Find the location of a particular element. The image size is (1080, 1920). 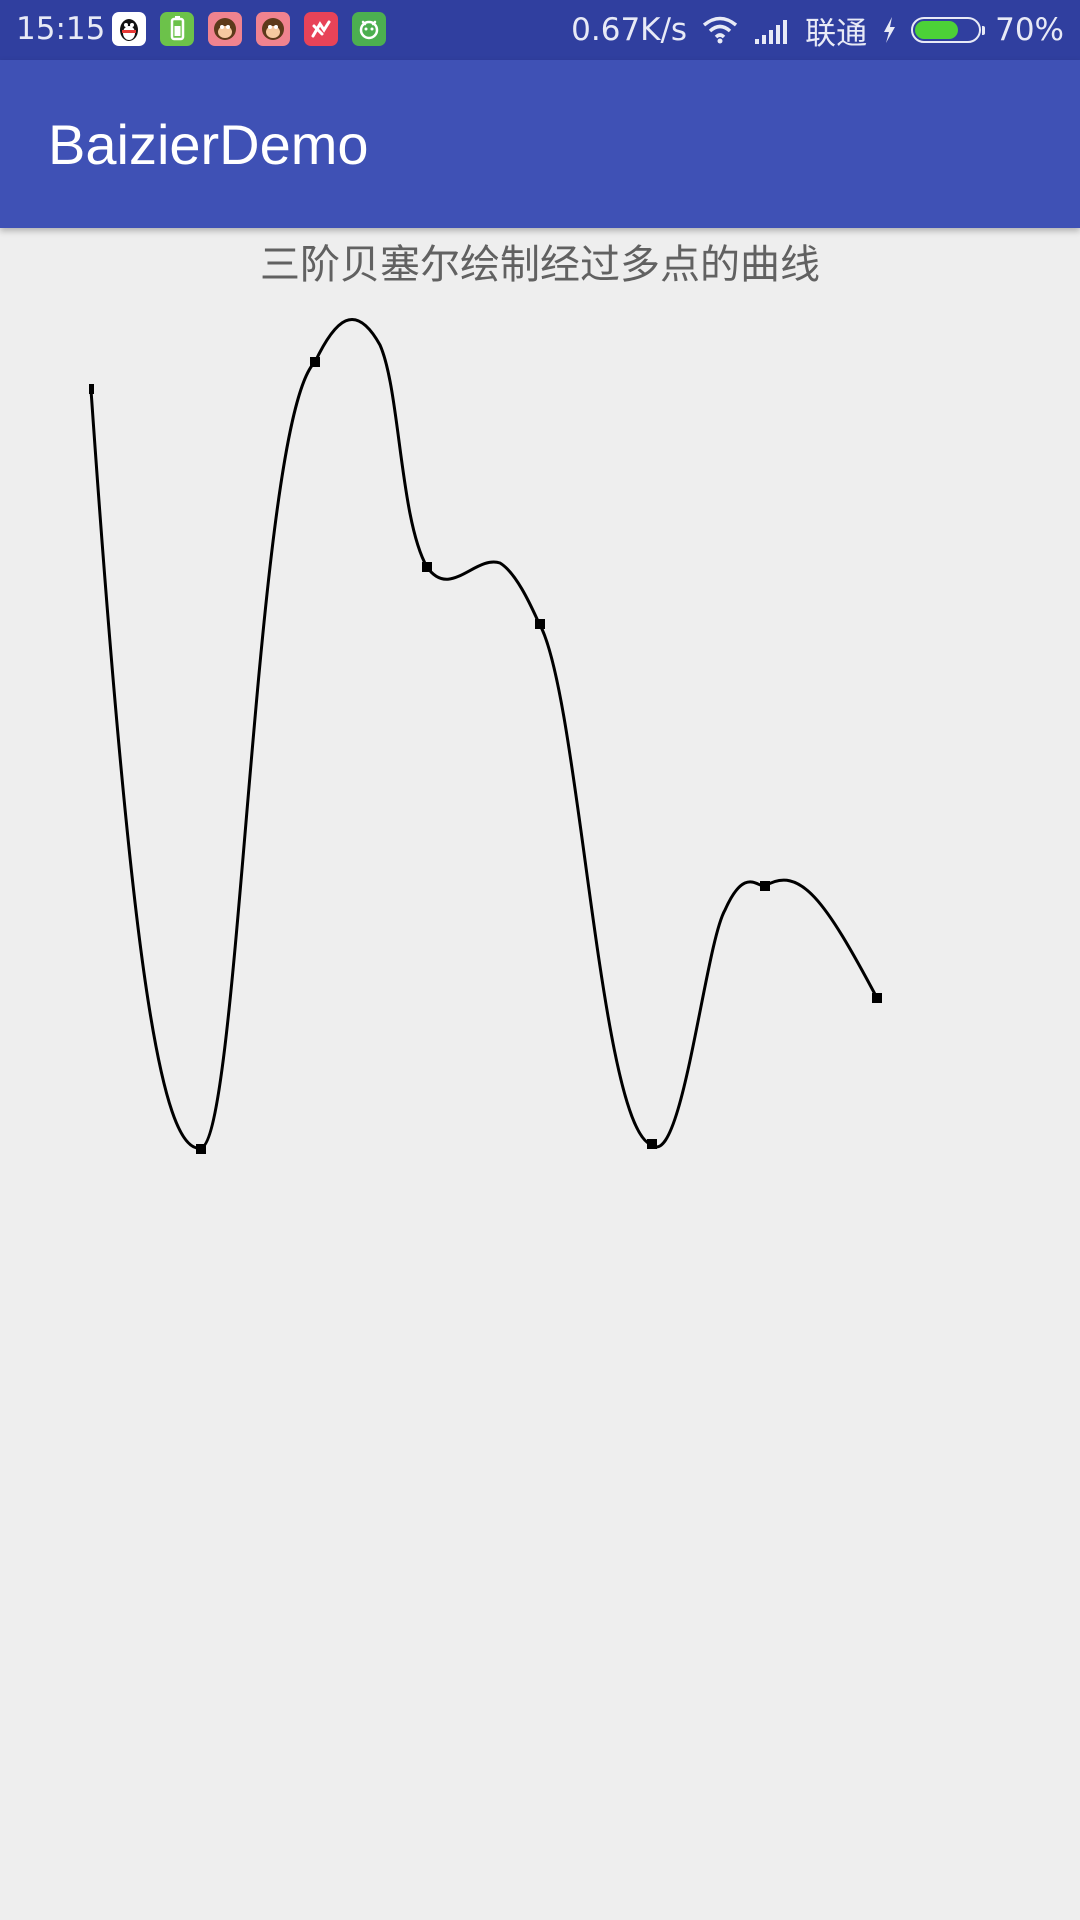

status-right-group: 0.67K/s 联通 is located at coordinates (817, 30).